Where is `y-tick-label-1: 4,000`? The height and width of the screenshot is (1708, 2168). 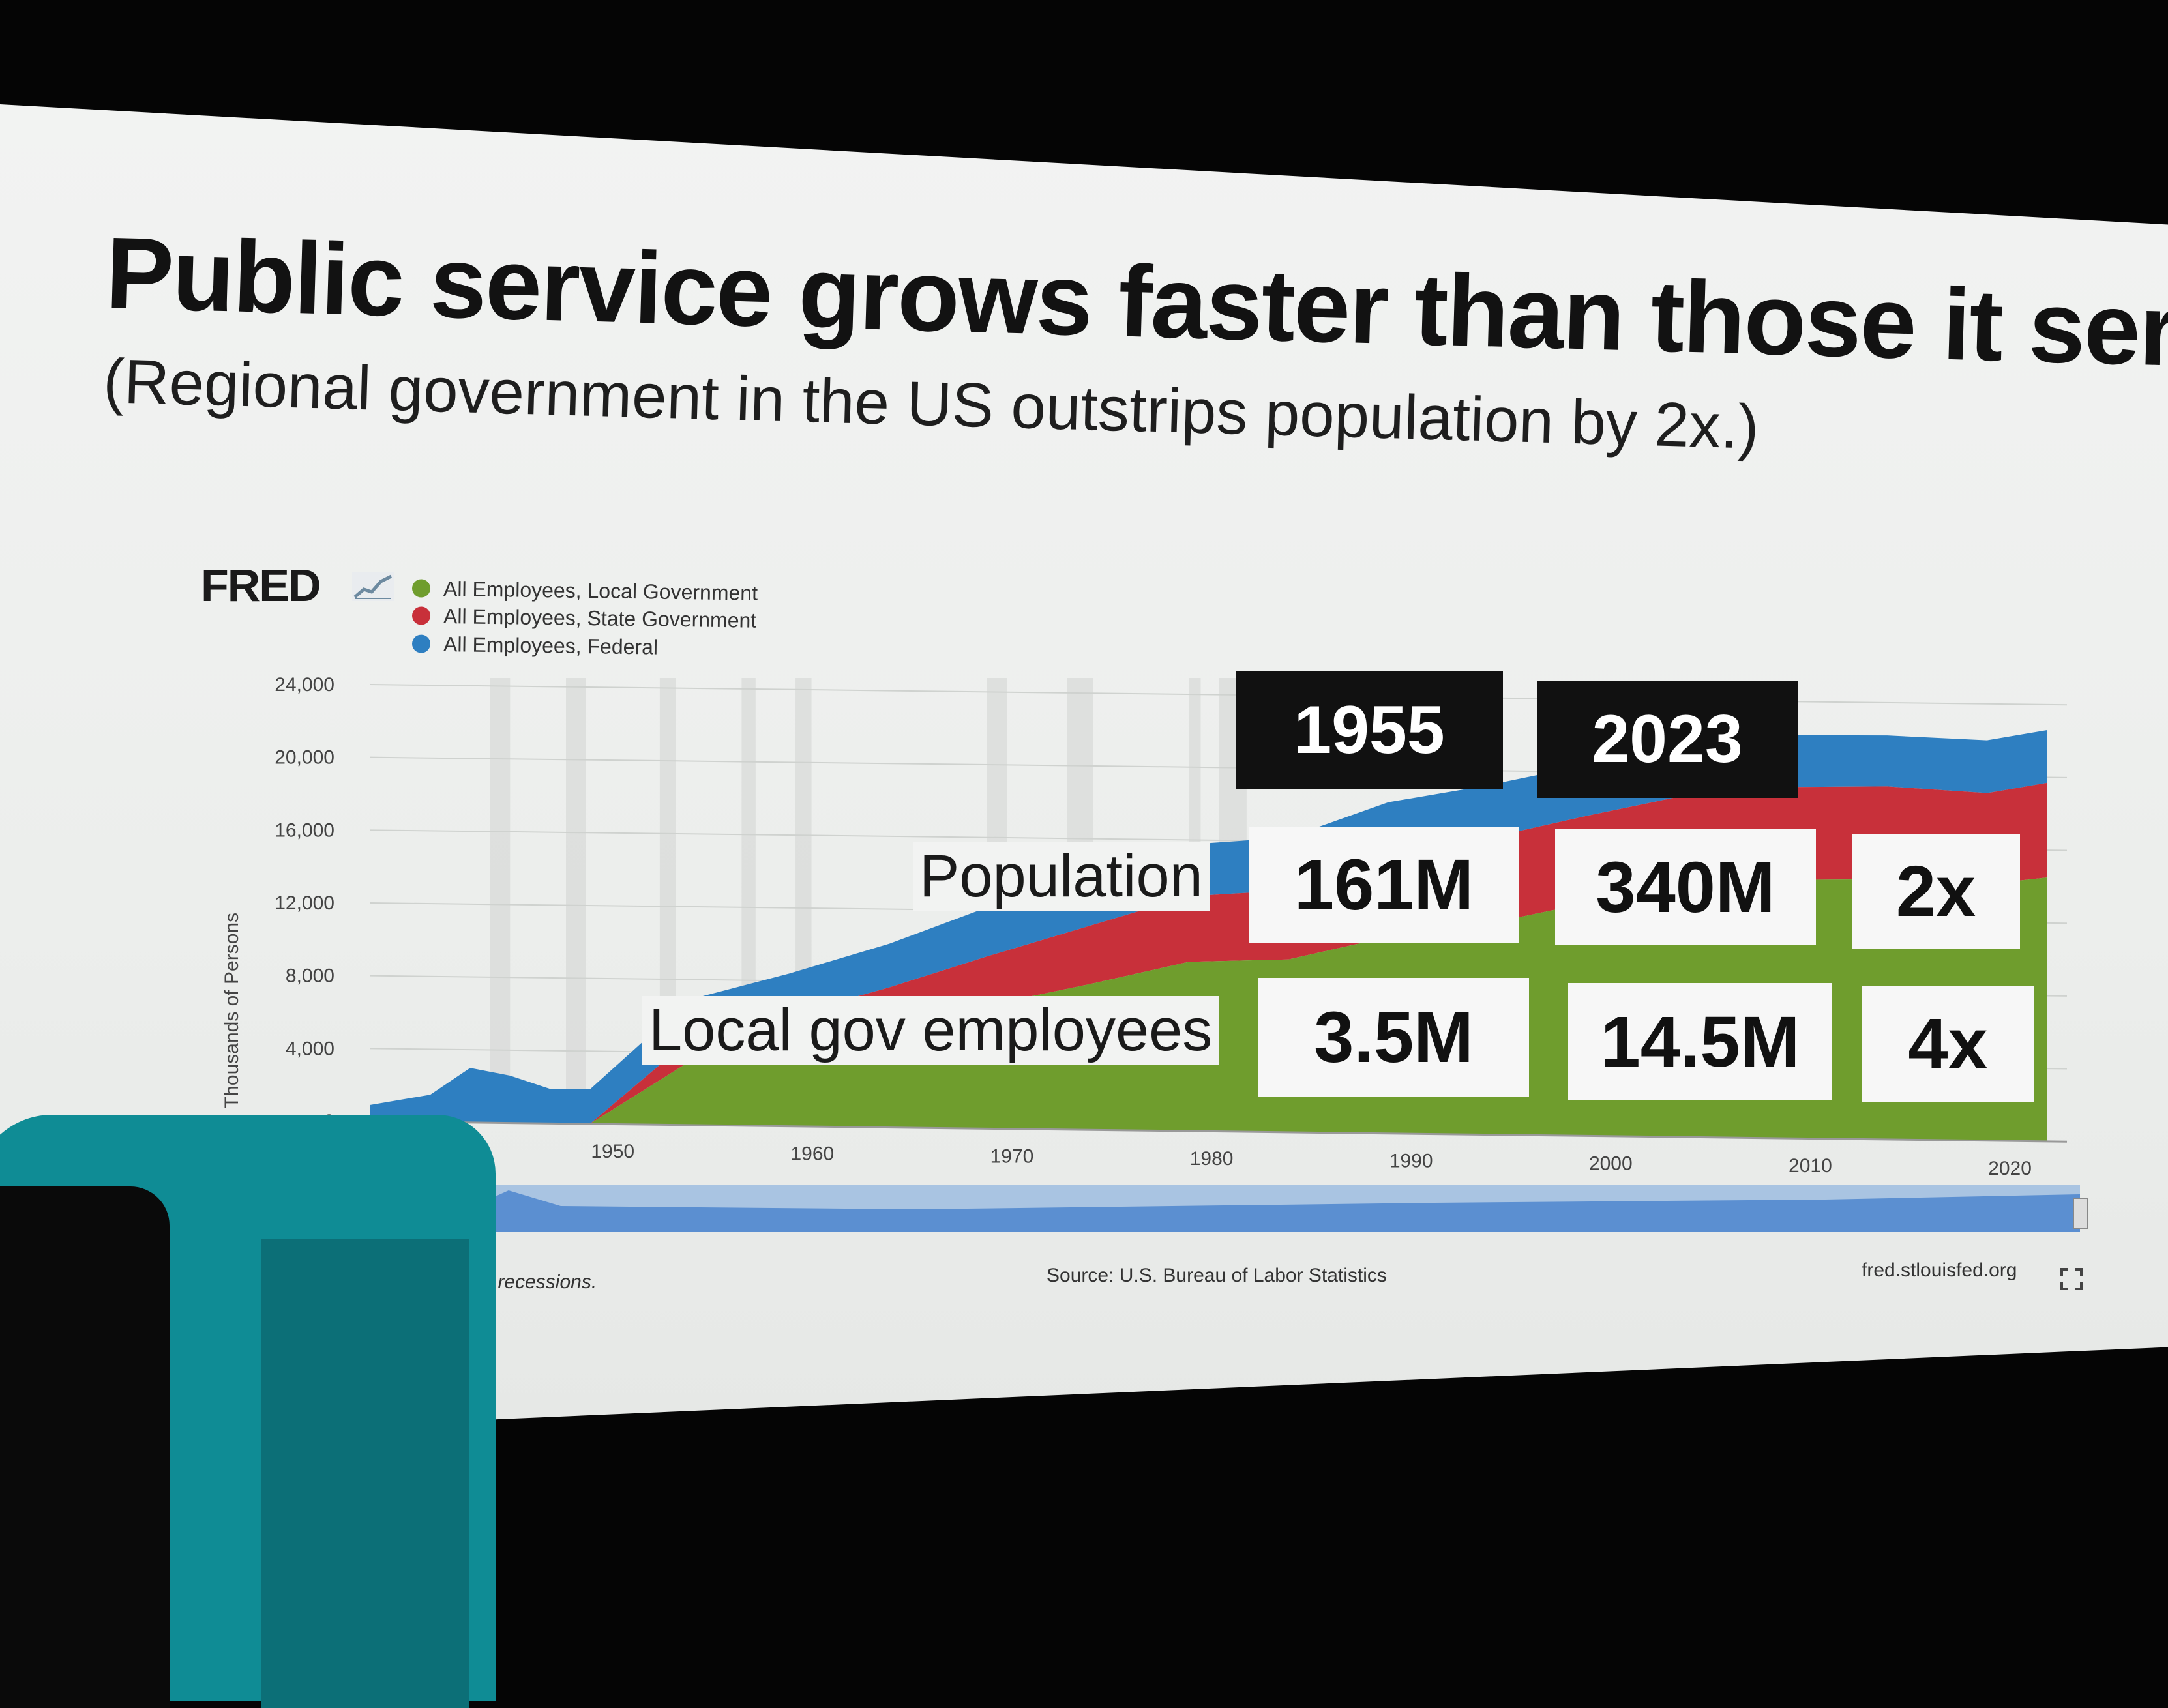
y-tick-label-1: 4,000 is located at coordinates (310, 1048).